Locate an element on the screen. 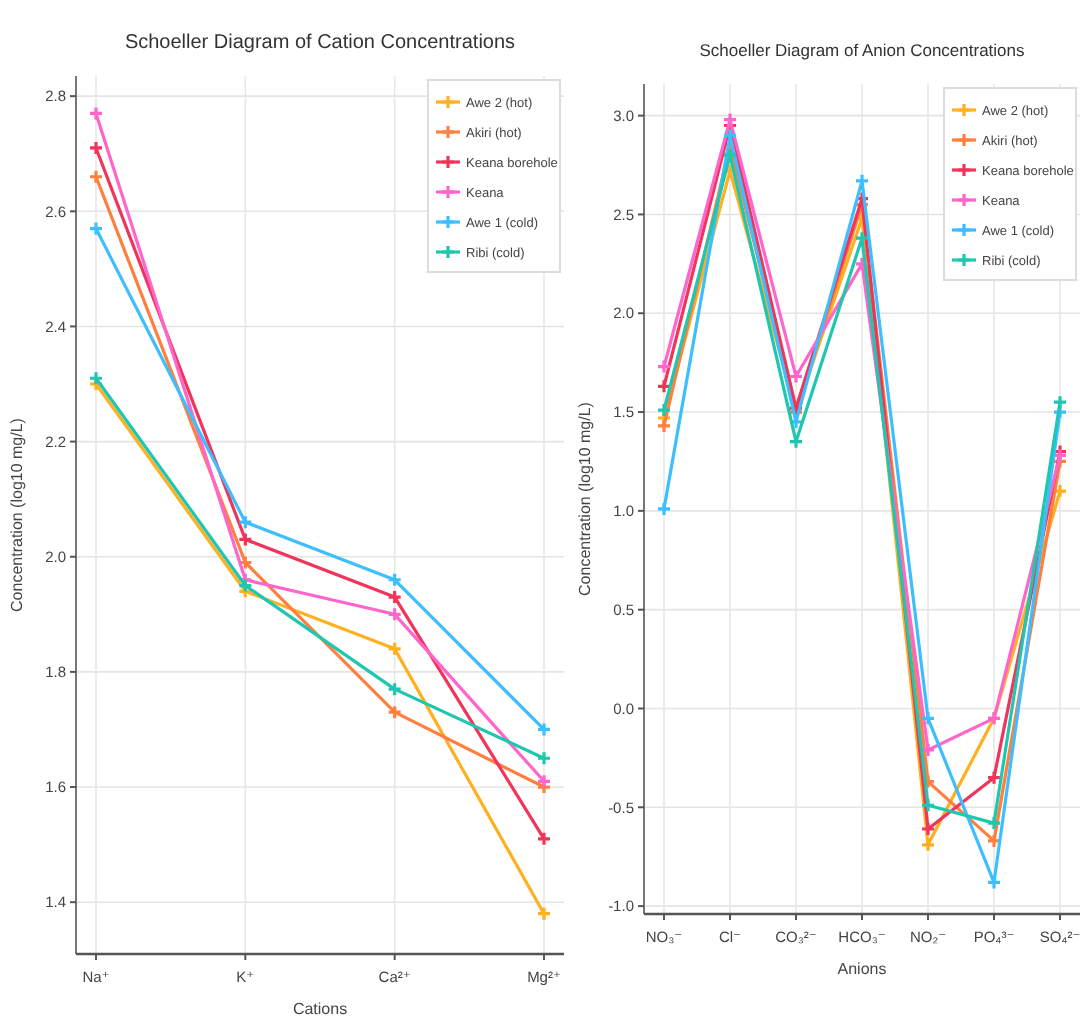  x-axis-title: Anions is located at coordinates (862, 969).